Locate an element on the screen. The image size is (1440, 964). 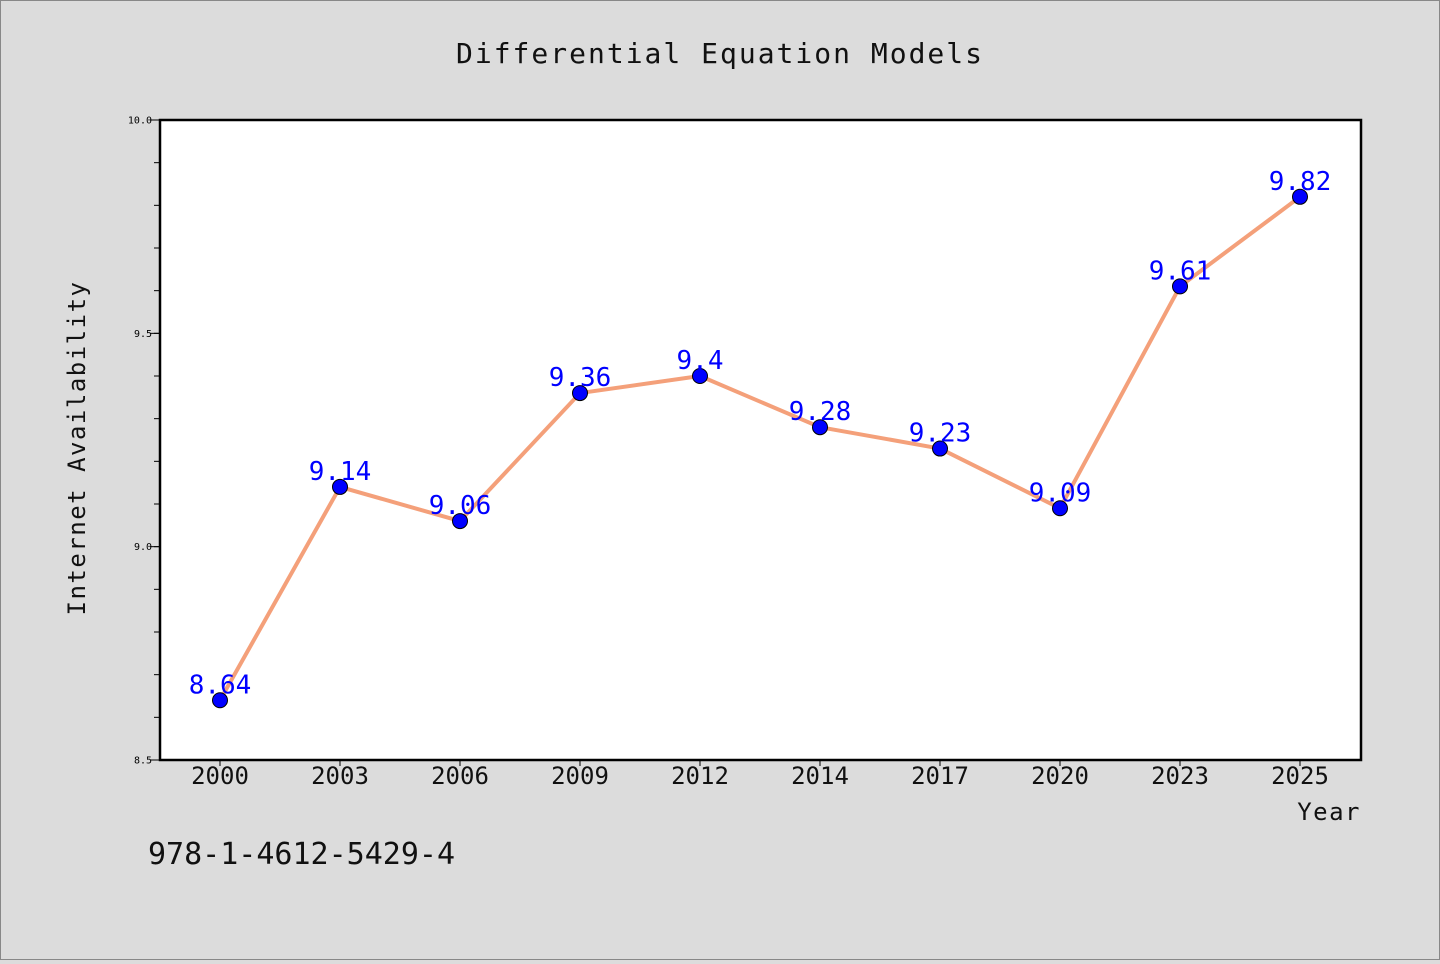
x-tick-label: 2012 is located at coordinates (700, 776).